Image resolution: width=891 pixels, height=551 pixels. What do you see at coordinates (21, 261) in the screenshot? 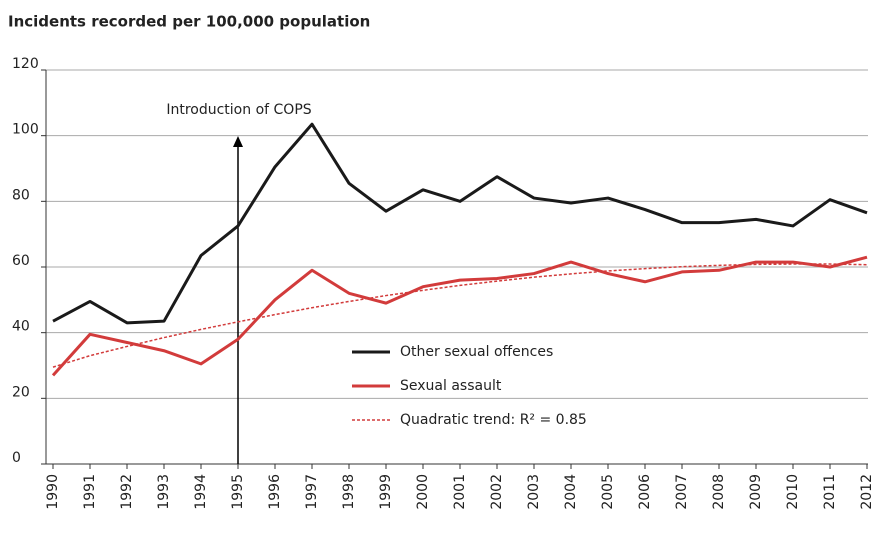
I see `y-tick-label: 60` at bounding box center [21, 261].